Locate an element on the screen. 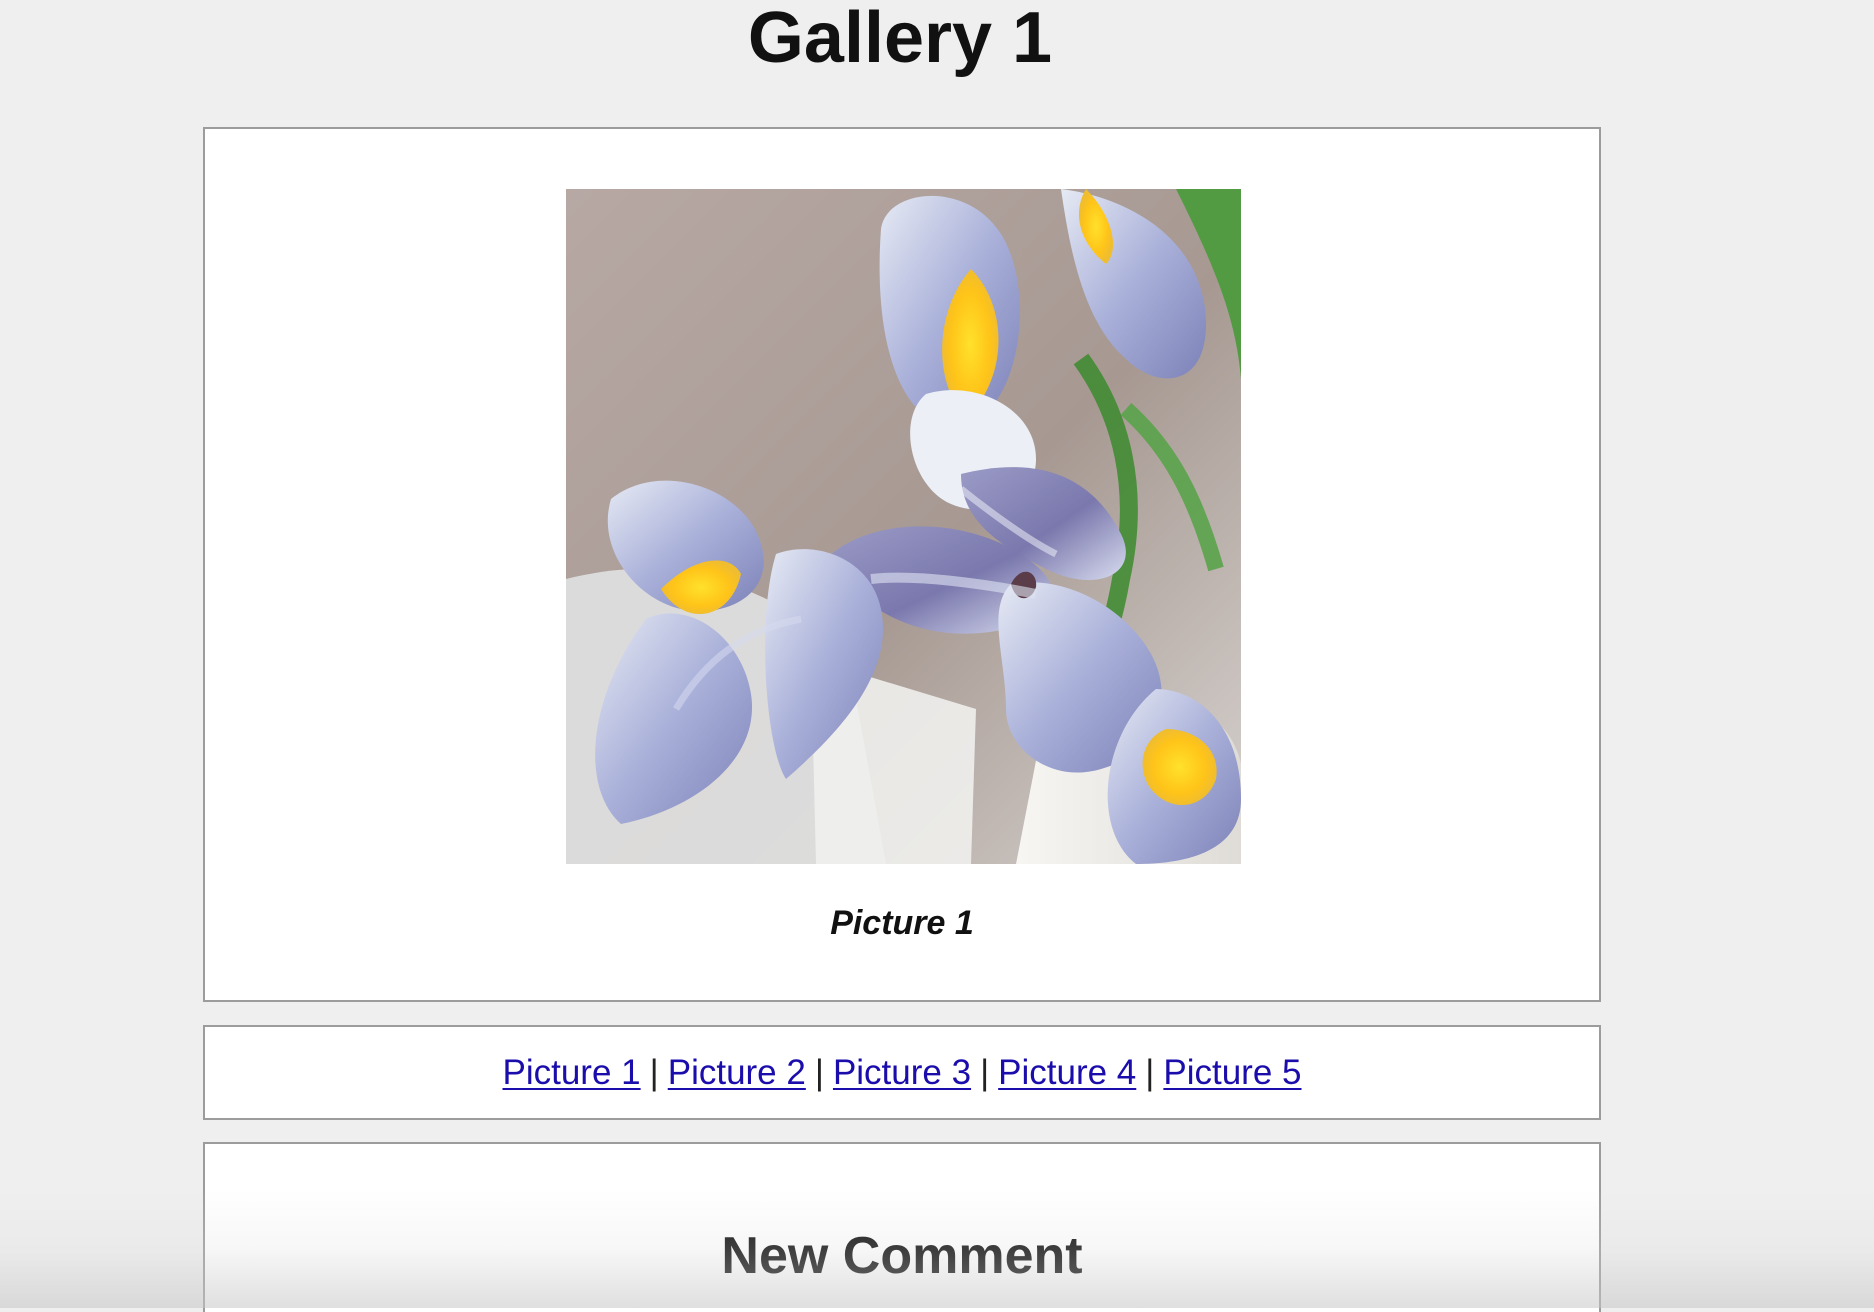 This screenshot has width=1874, height=1312. picture-link-4: Picture 4 is located at coordinates (1067, 1072).